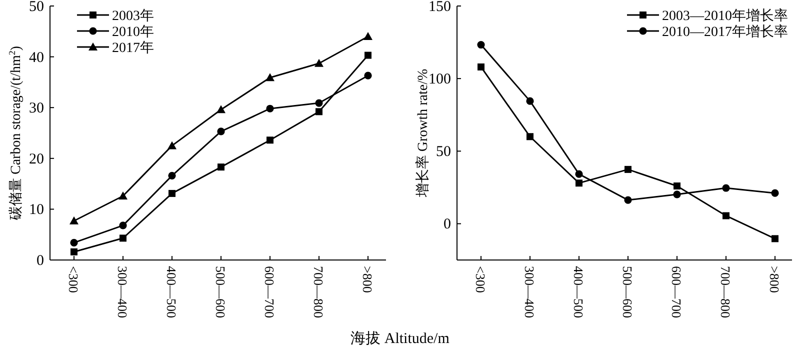 The height and width of the screenshot is (349, 800). Describe the element at coordinates (36, 159) in the screenshot. I see `y-tick-label: 20` at that location.